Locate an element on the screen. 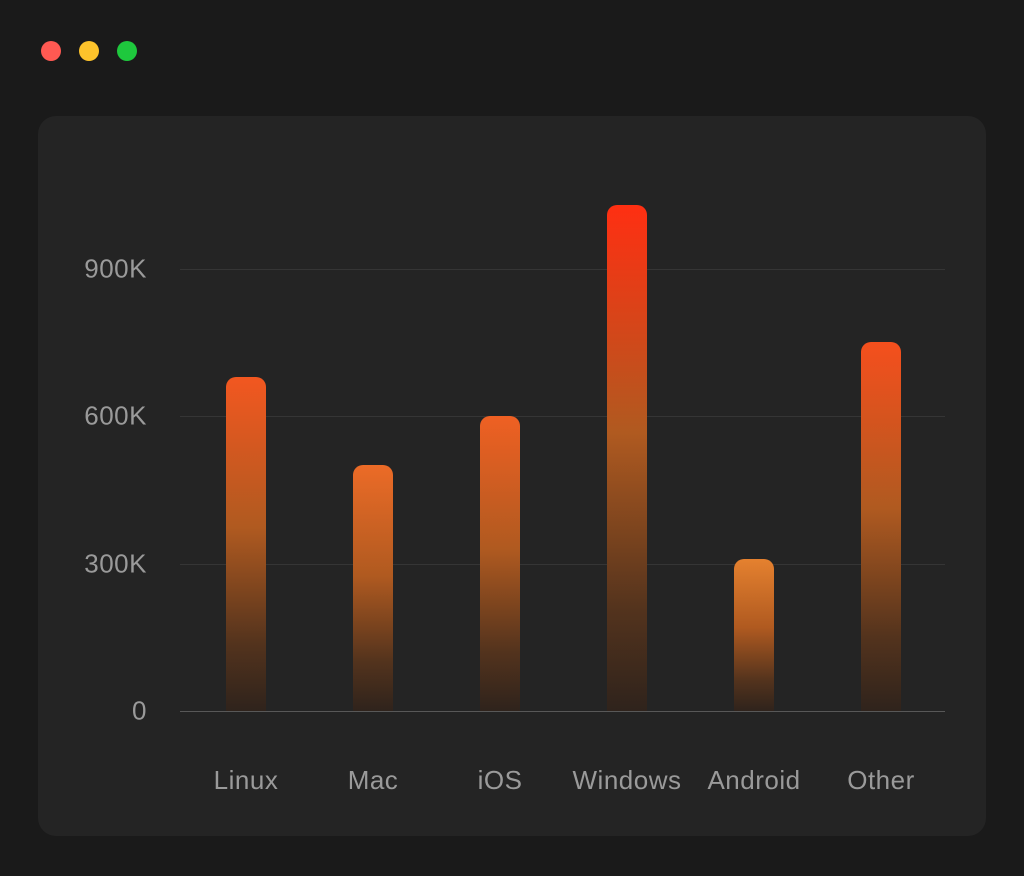  x-axis-category-label: iOS is located at coordinates (500, 780).